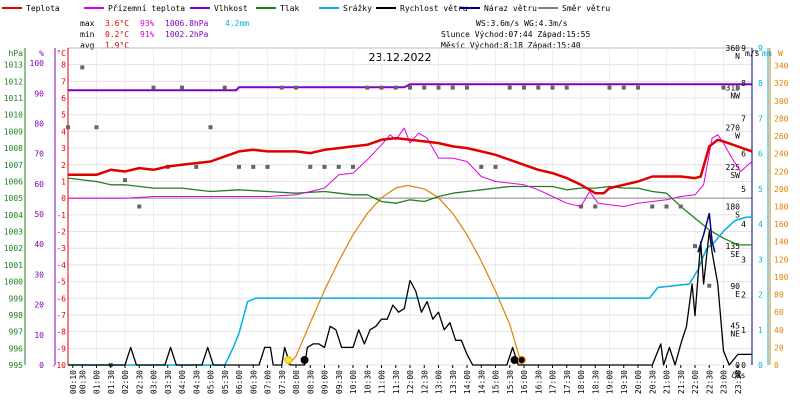 The image size is (800, 400). Describe the element at coordinates (39, 244) in the screenshot. I see `percent-axis-tick-label: 40` at that location.